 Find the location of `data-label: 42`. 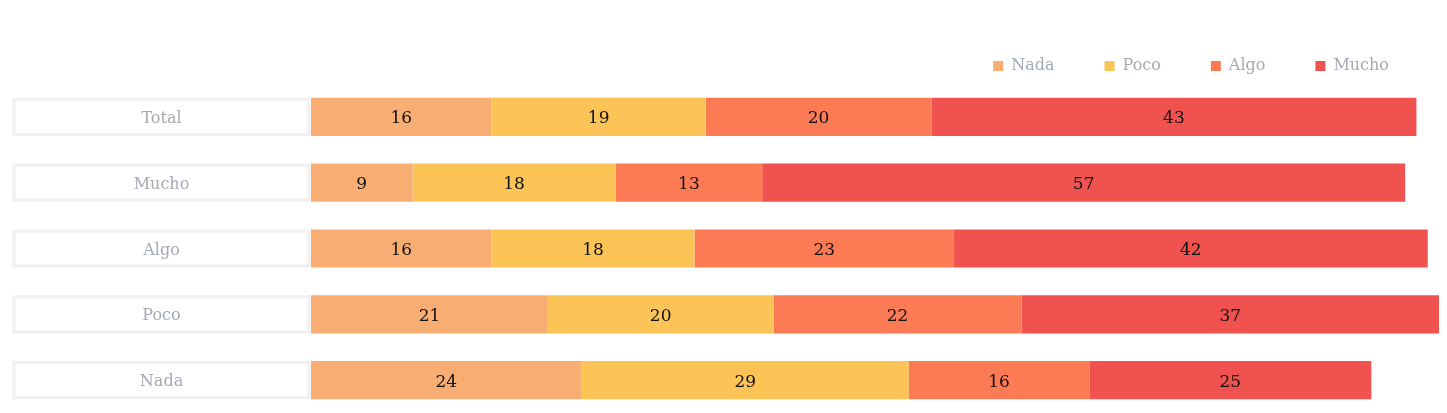

data-label: 42 is located at coordinates (1191, 248).